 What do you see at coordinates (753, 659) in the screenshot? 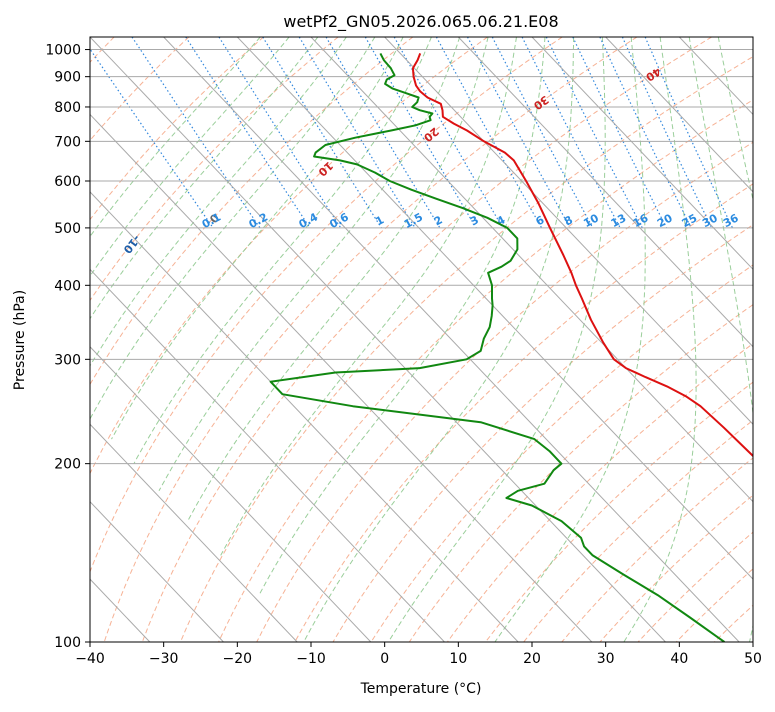
I see `x-tick-label: 50` at bounding box center [753, 659].